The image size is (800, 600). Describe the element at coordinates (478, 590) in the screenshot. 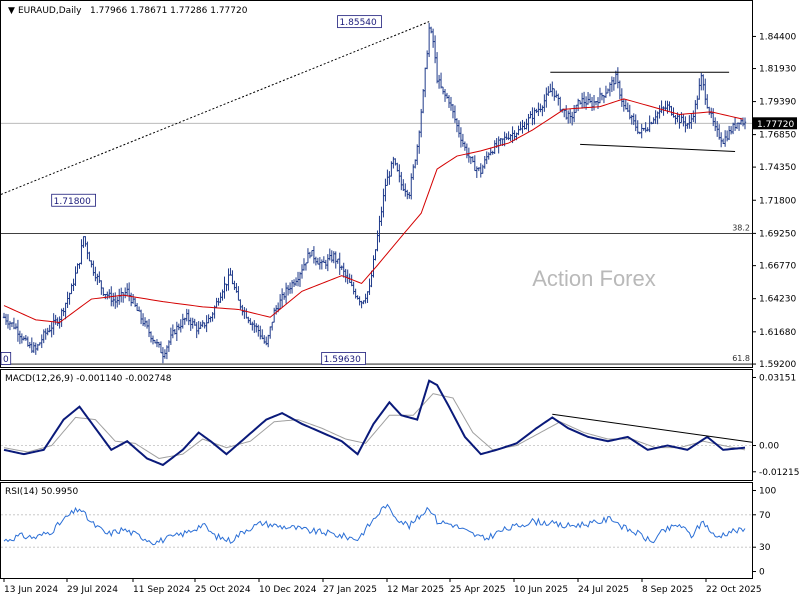

I see `date-tick-label: 25 Apr 2025` at that location.